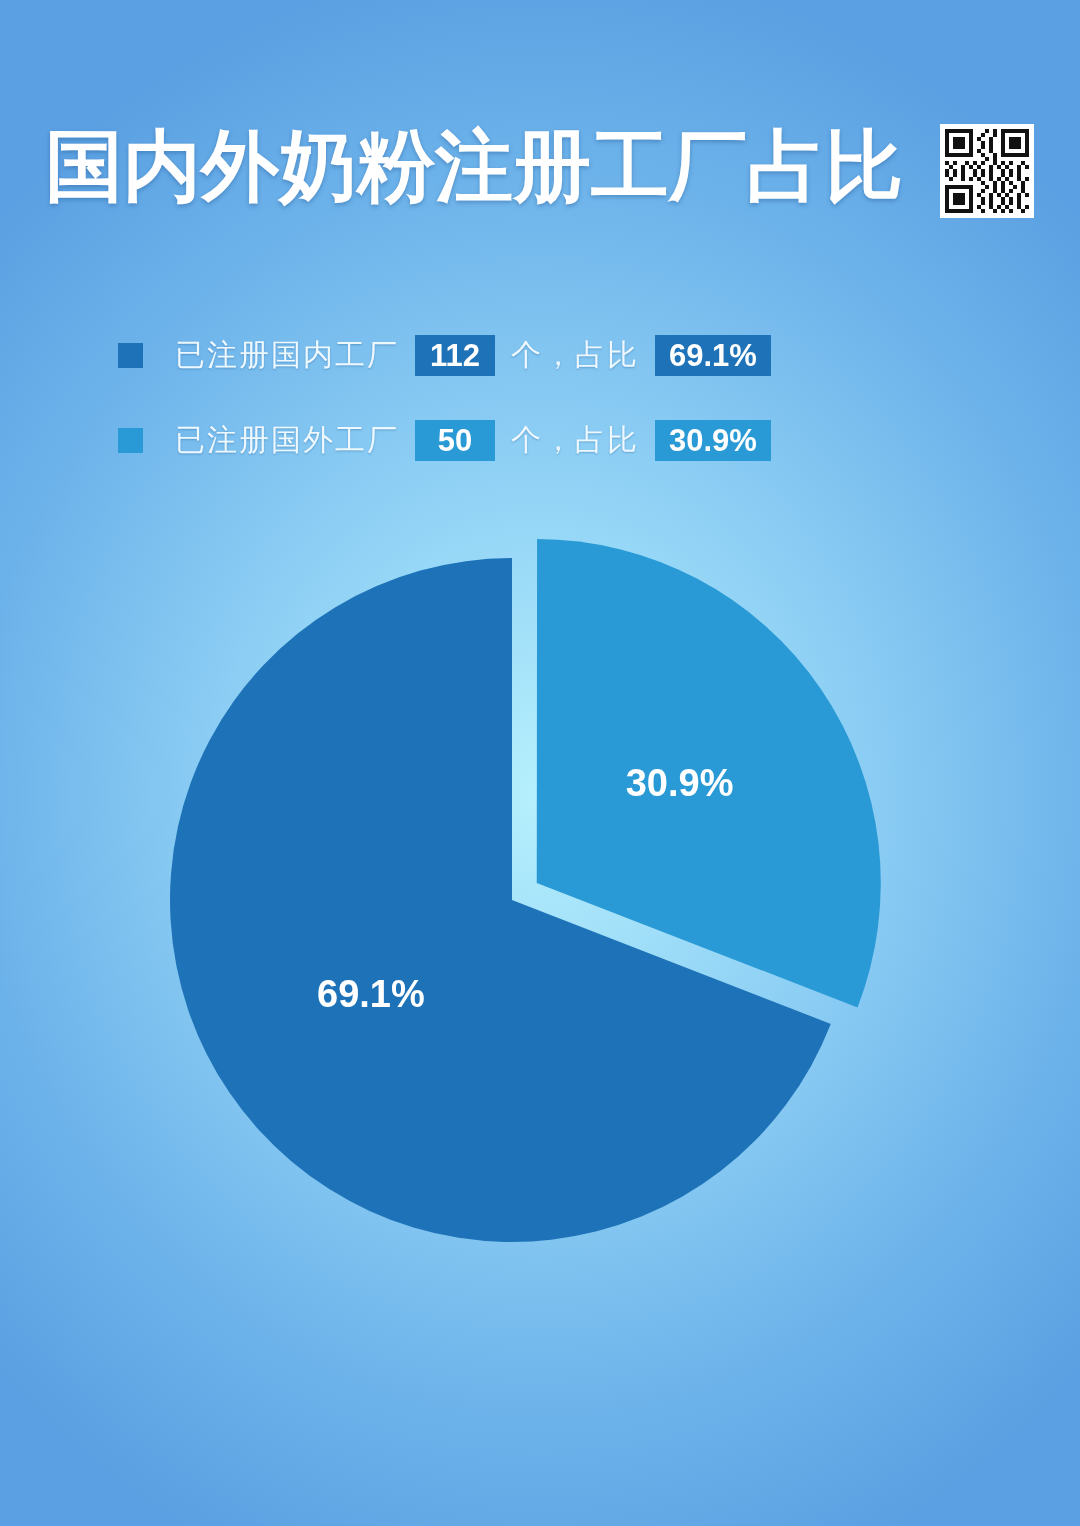  Describe the element at coordinates (466, 440) in the screenshot. I see `category-label: 已注册国外工厂 50 个，占比 30.9%` at that location.